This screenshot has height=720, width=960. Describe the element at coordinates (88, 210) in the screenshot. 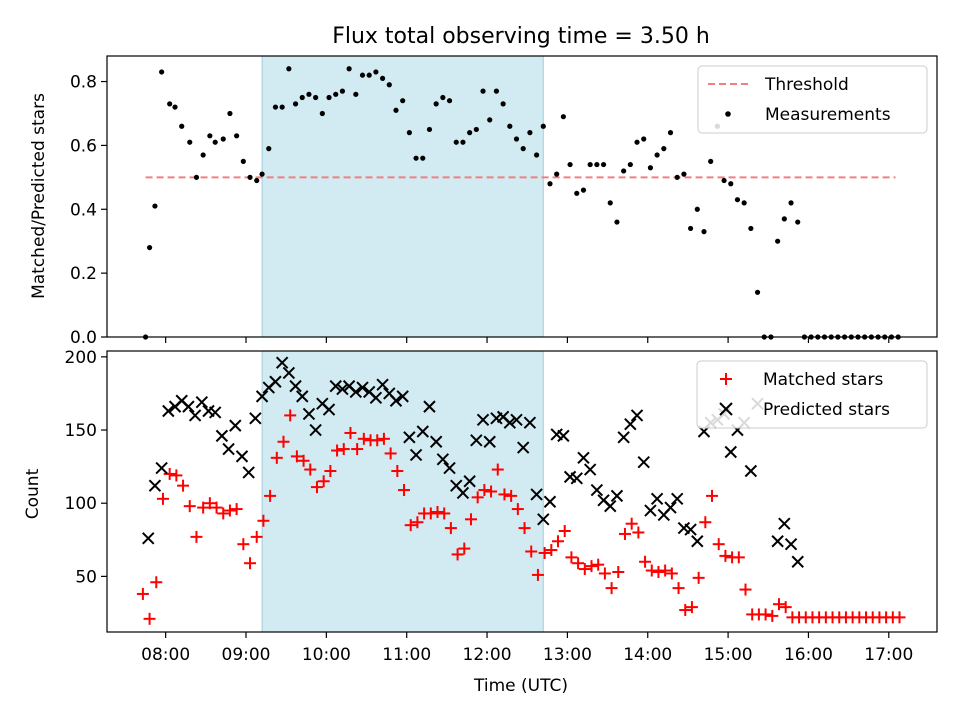

I see `ratio-y-axis: 0.0 0.2 0.4 0.6 0.8` at that location.